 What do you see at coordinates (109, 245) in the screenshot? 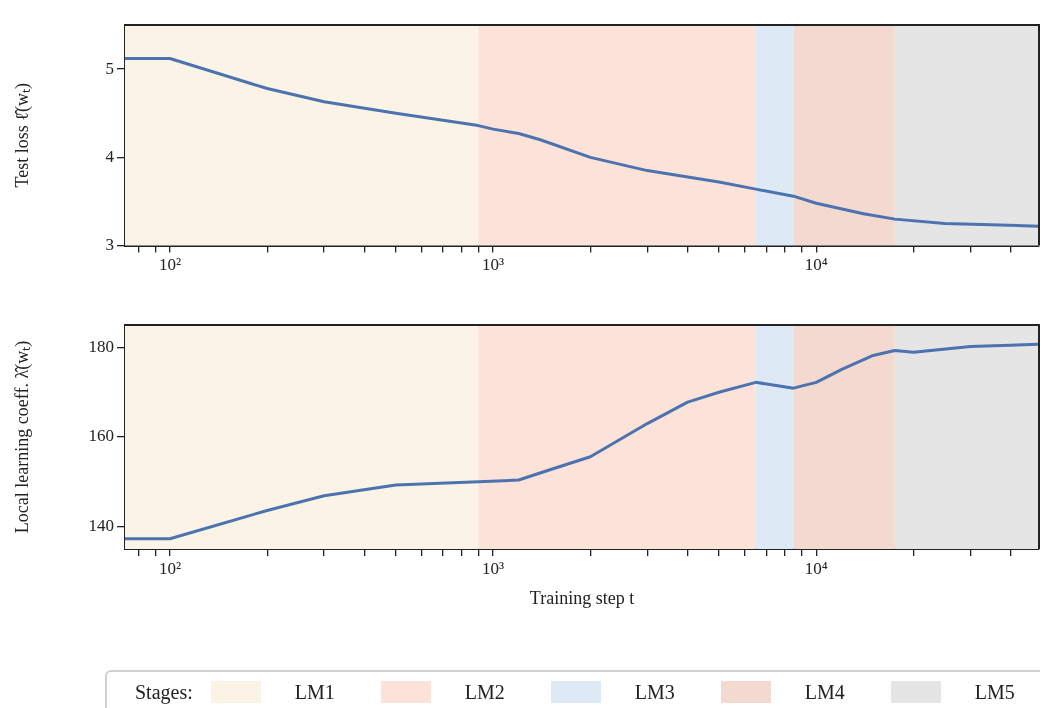
I see `y-tick-label: 3` at bounding box center [109, 245].